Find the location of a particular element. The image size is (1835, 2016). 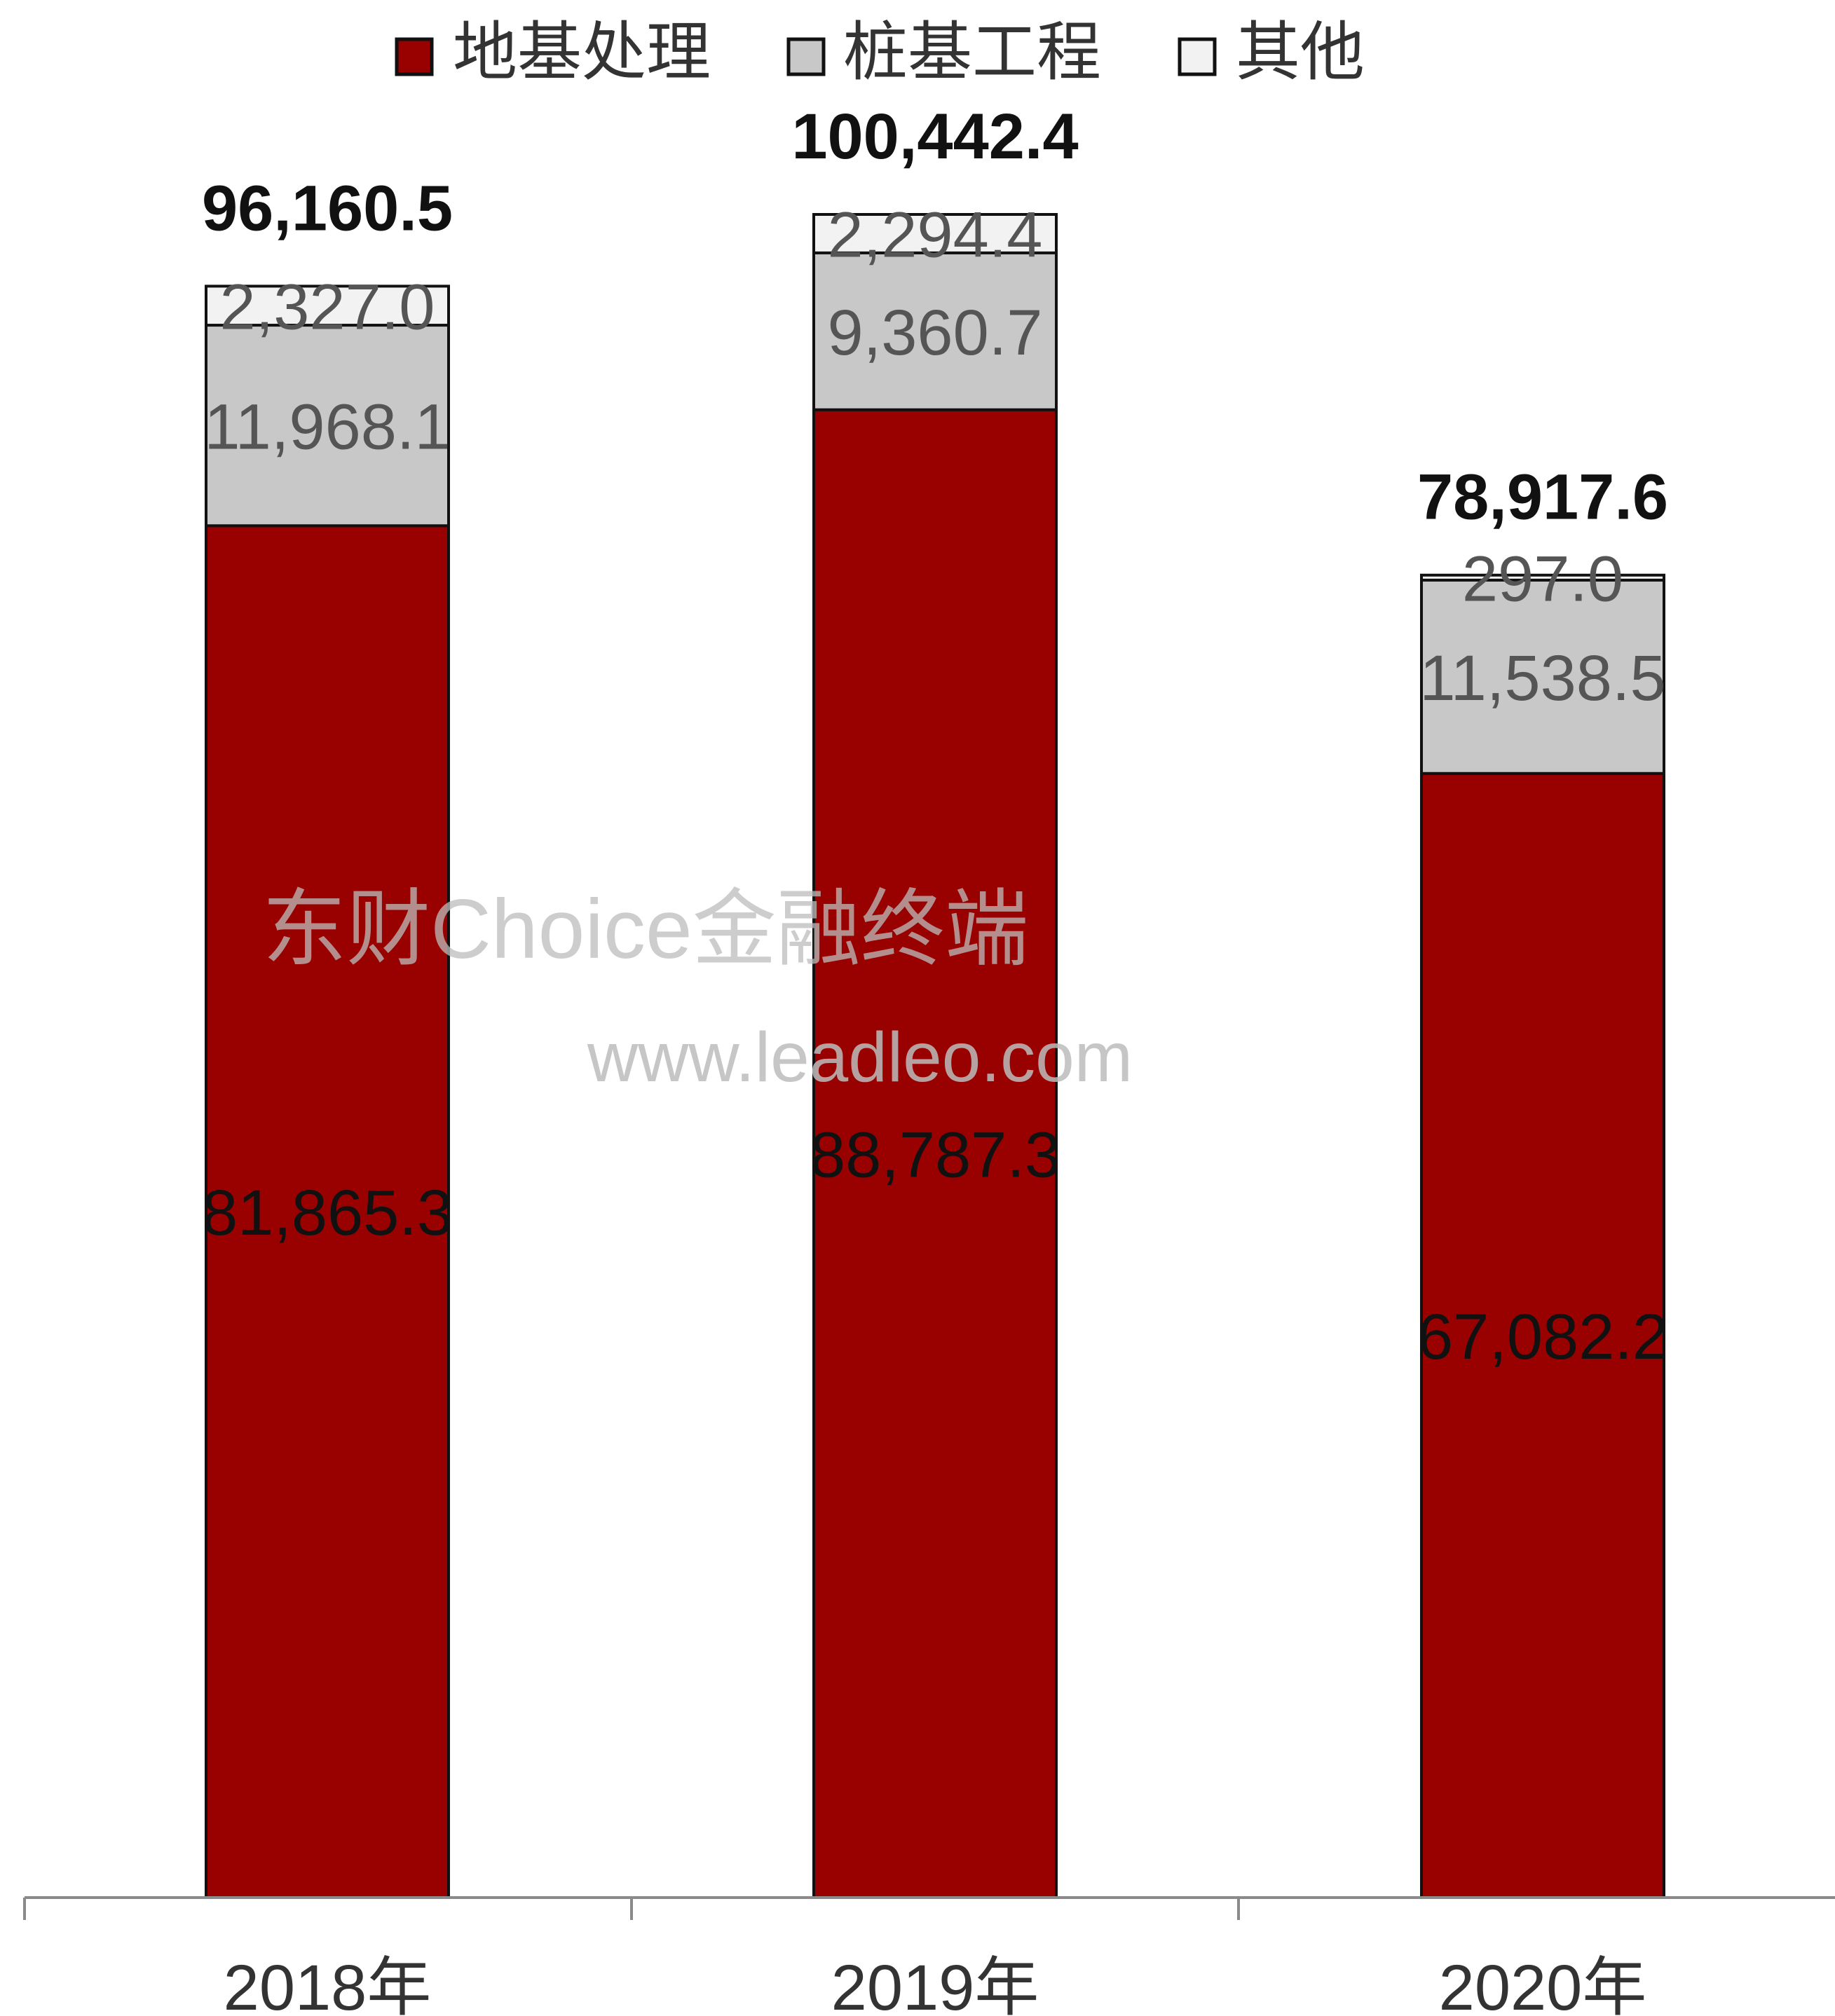

legend-label-2: 桩基工程 is located at coordinates (972, 52).